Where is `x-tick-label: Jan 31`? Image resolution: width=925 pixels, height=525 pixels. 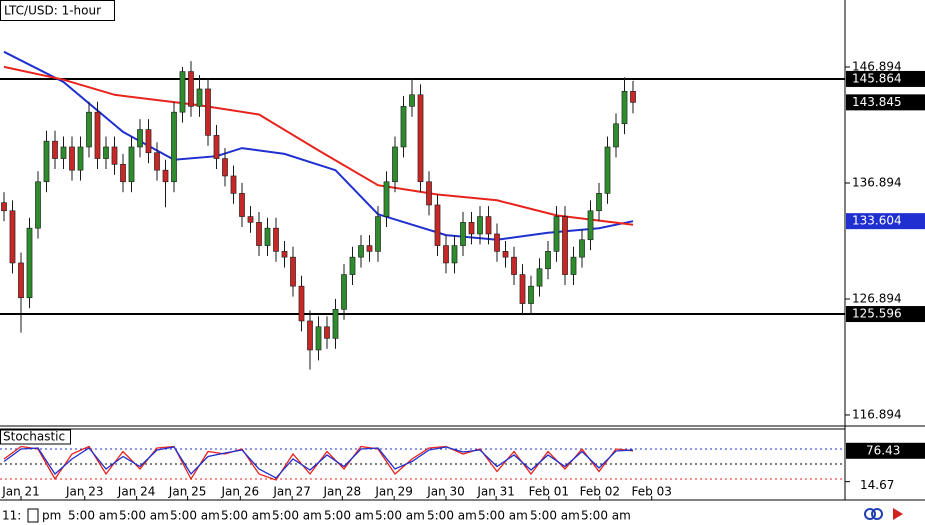 x-tick-label: Jan 31 is located at coordinates (495, 492).